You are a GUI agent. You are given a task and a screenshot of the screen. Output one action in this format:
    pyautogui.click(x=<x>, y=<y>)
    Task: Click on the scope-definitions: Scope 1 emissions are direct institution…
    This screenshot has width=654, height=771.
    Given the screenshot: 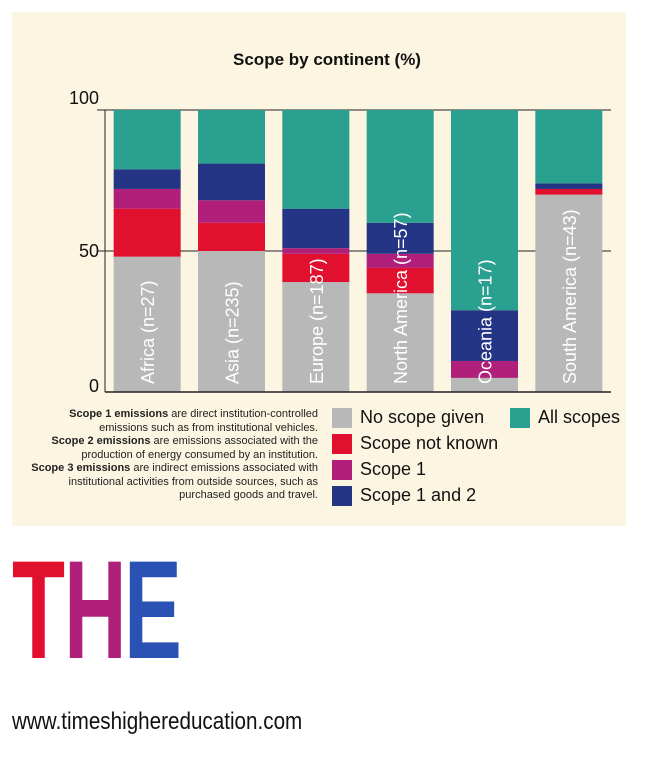 What is the action you would take?
    pyautogui.click(x=169, y=455)
    